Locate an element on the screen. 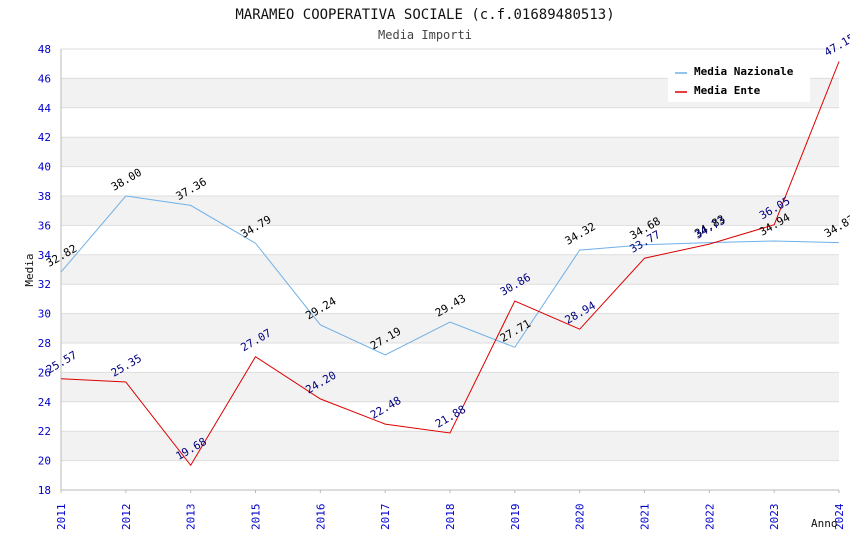 This screenshot has height=555, width=850. x-tick-label: 2024 is located at coordinates (839, 516).